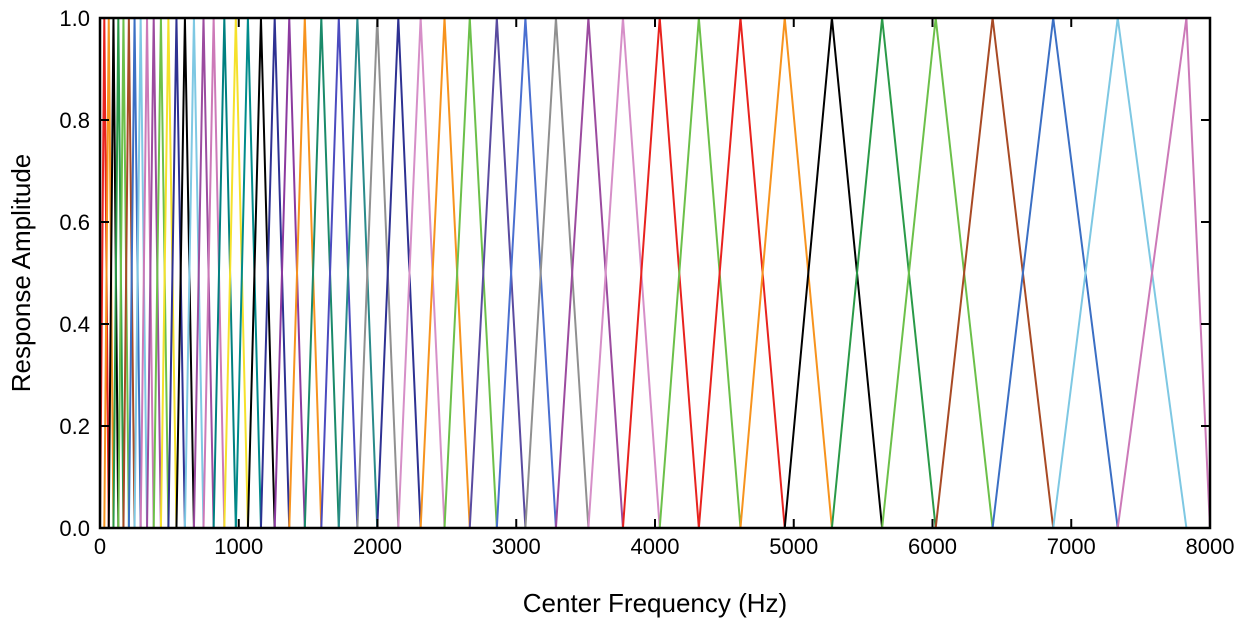 This screenshot has height=622, width=1250. What do you see at coordinates (21, 273) in the screenshot?
I see `y-axis-label: Response Amplitude` at bounding box center [21, 273].